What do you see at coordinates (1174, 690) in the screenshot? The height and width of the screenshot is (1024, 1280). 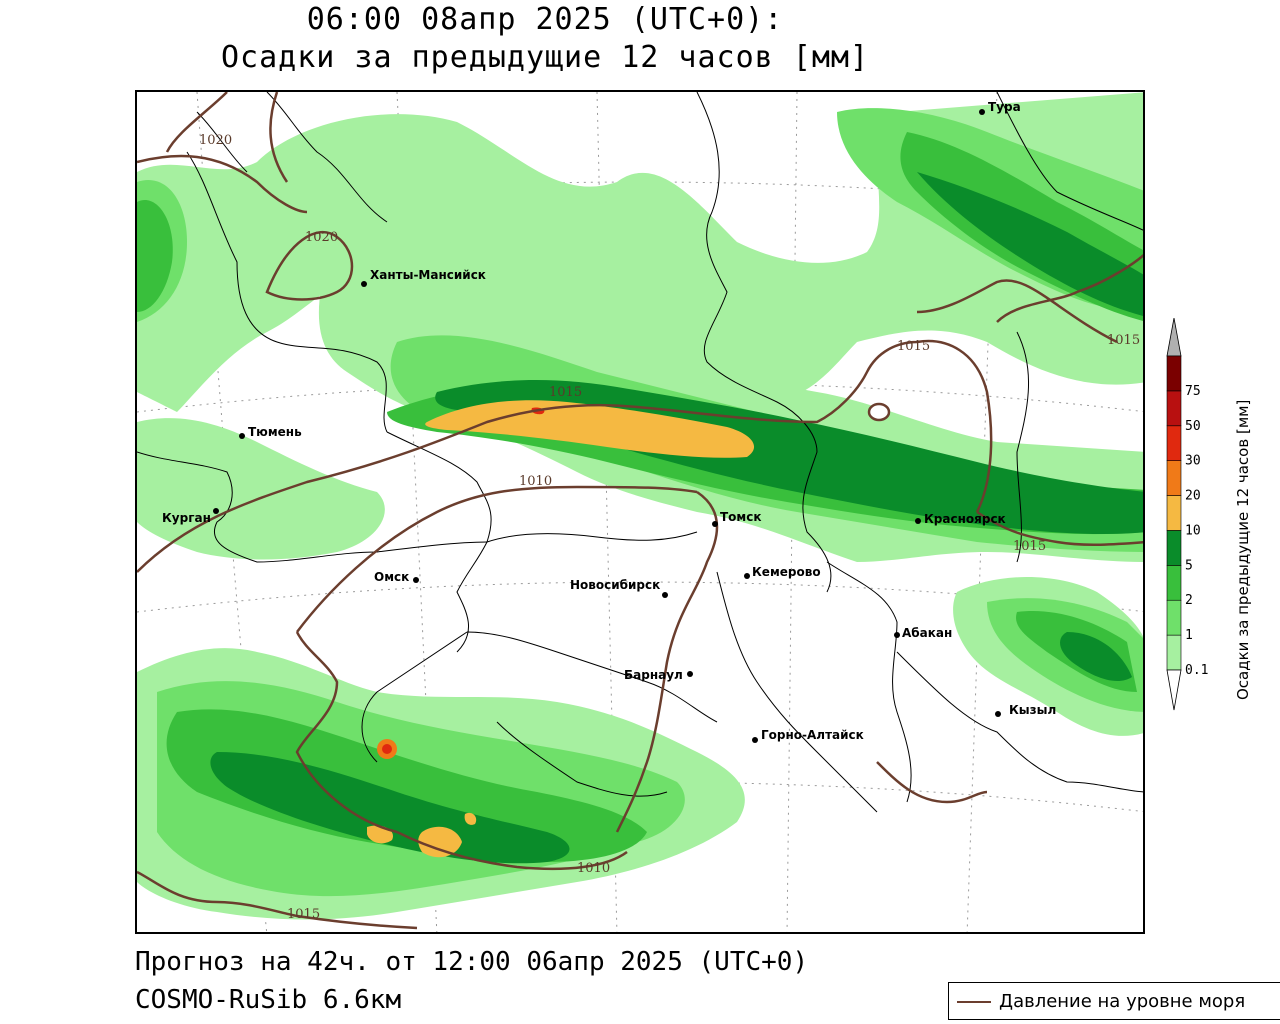 I see `legend-bottom-arrow` at bounding box center [1174, 690].